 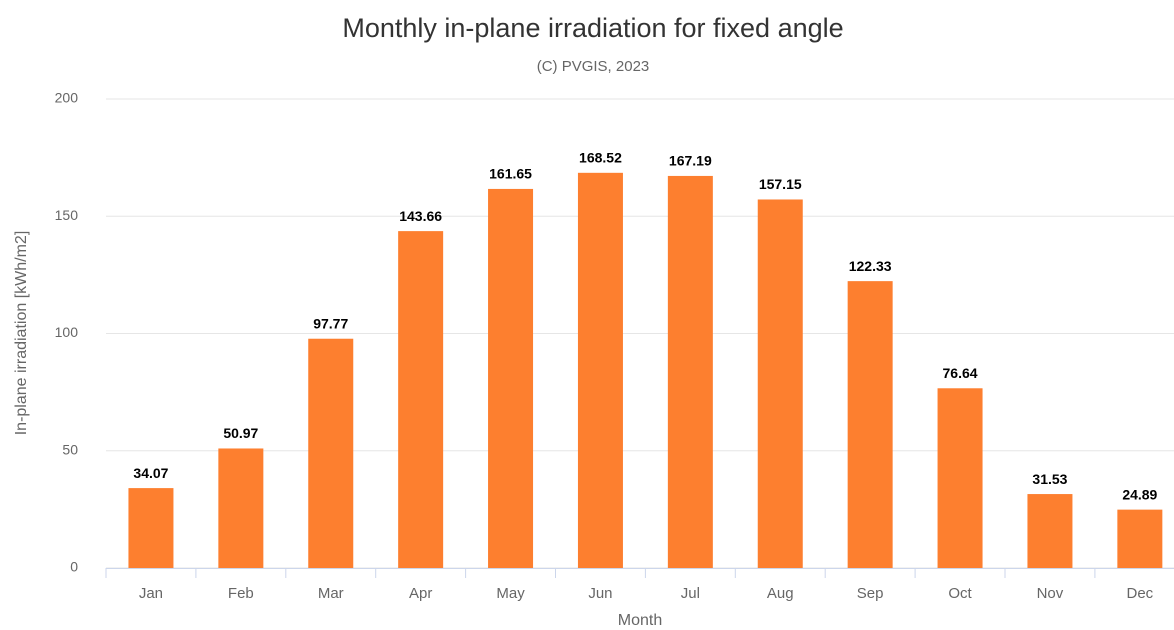 What do you see at coordinates (241, 593) in the screenshot?
I see `x-tick-label: Feb` at bounding box center [241, 593].